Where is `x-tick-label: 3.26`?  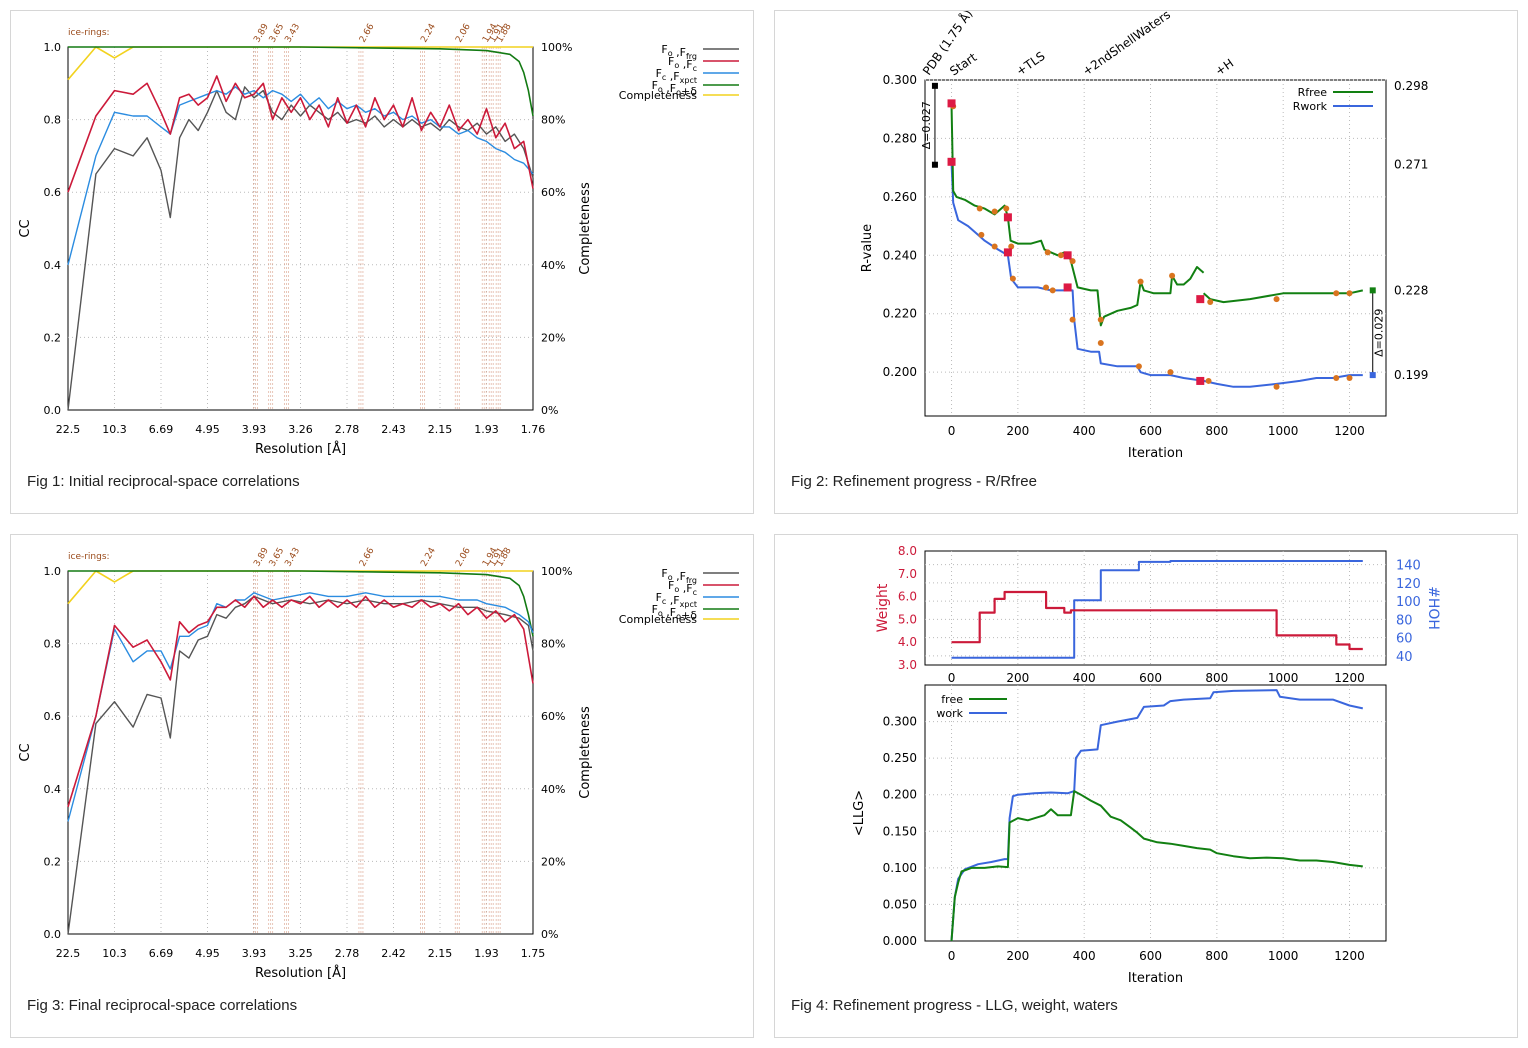
x-tick-label: 3.26 is located at coordinates (300, 429).